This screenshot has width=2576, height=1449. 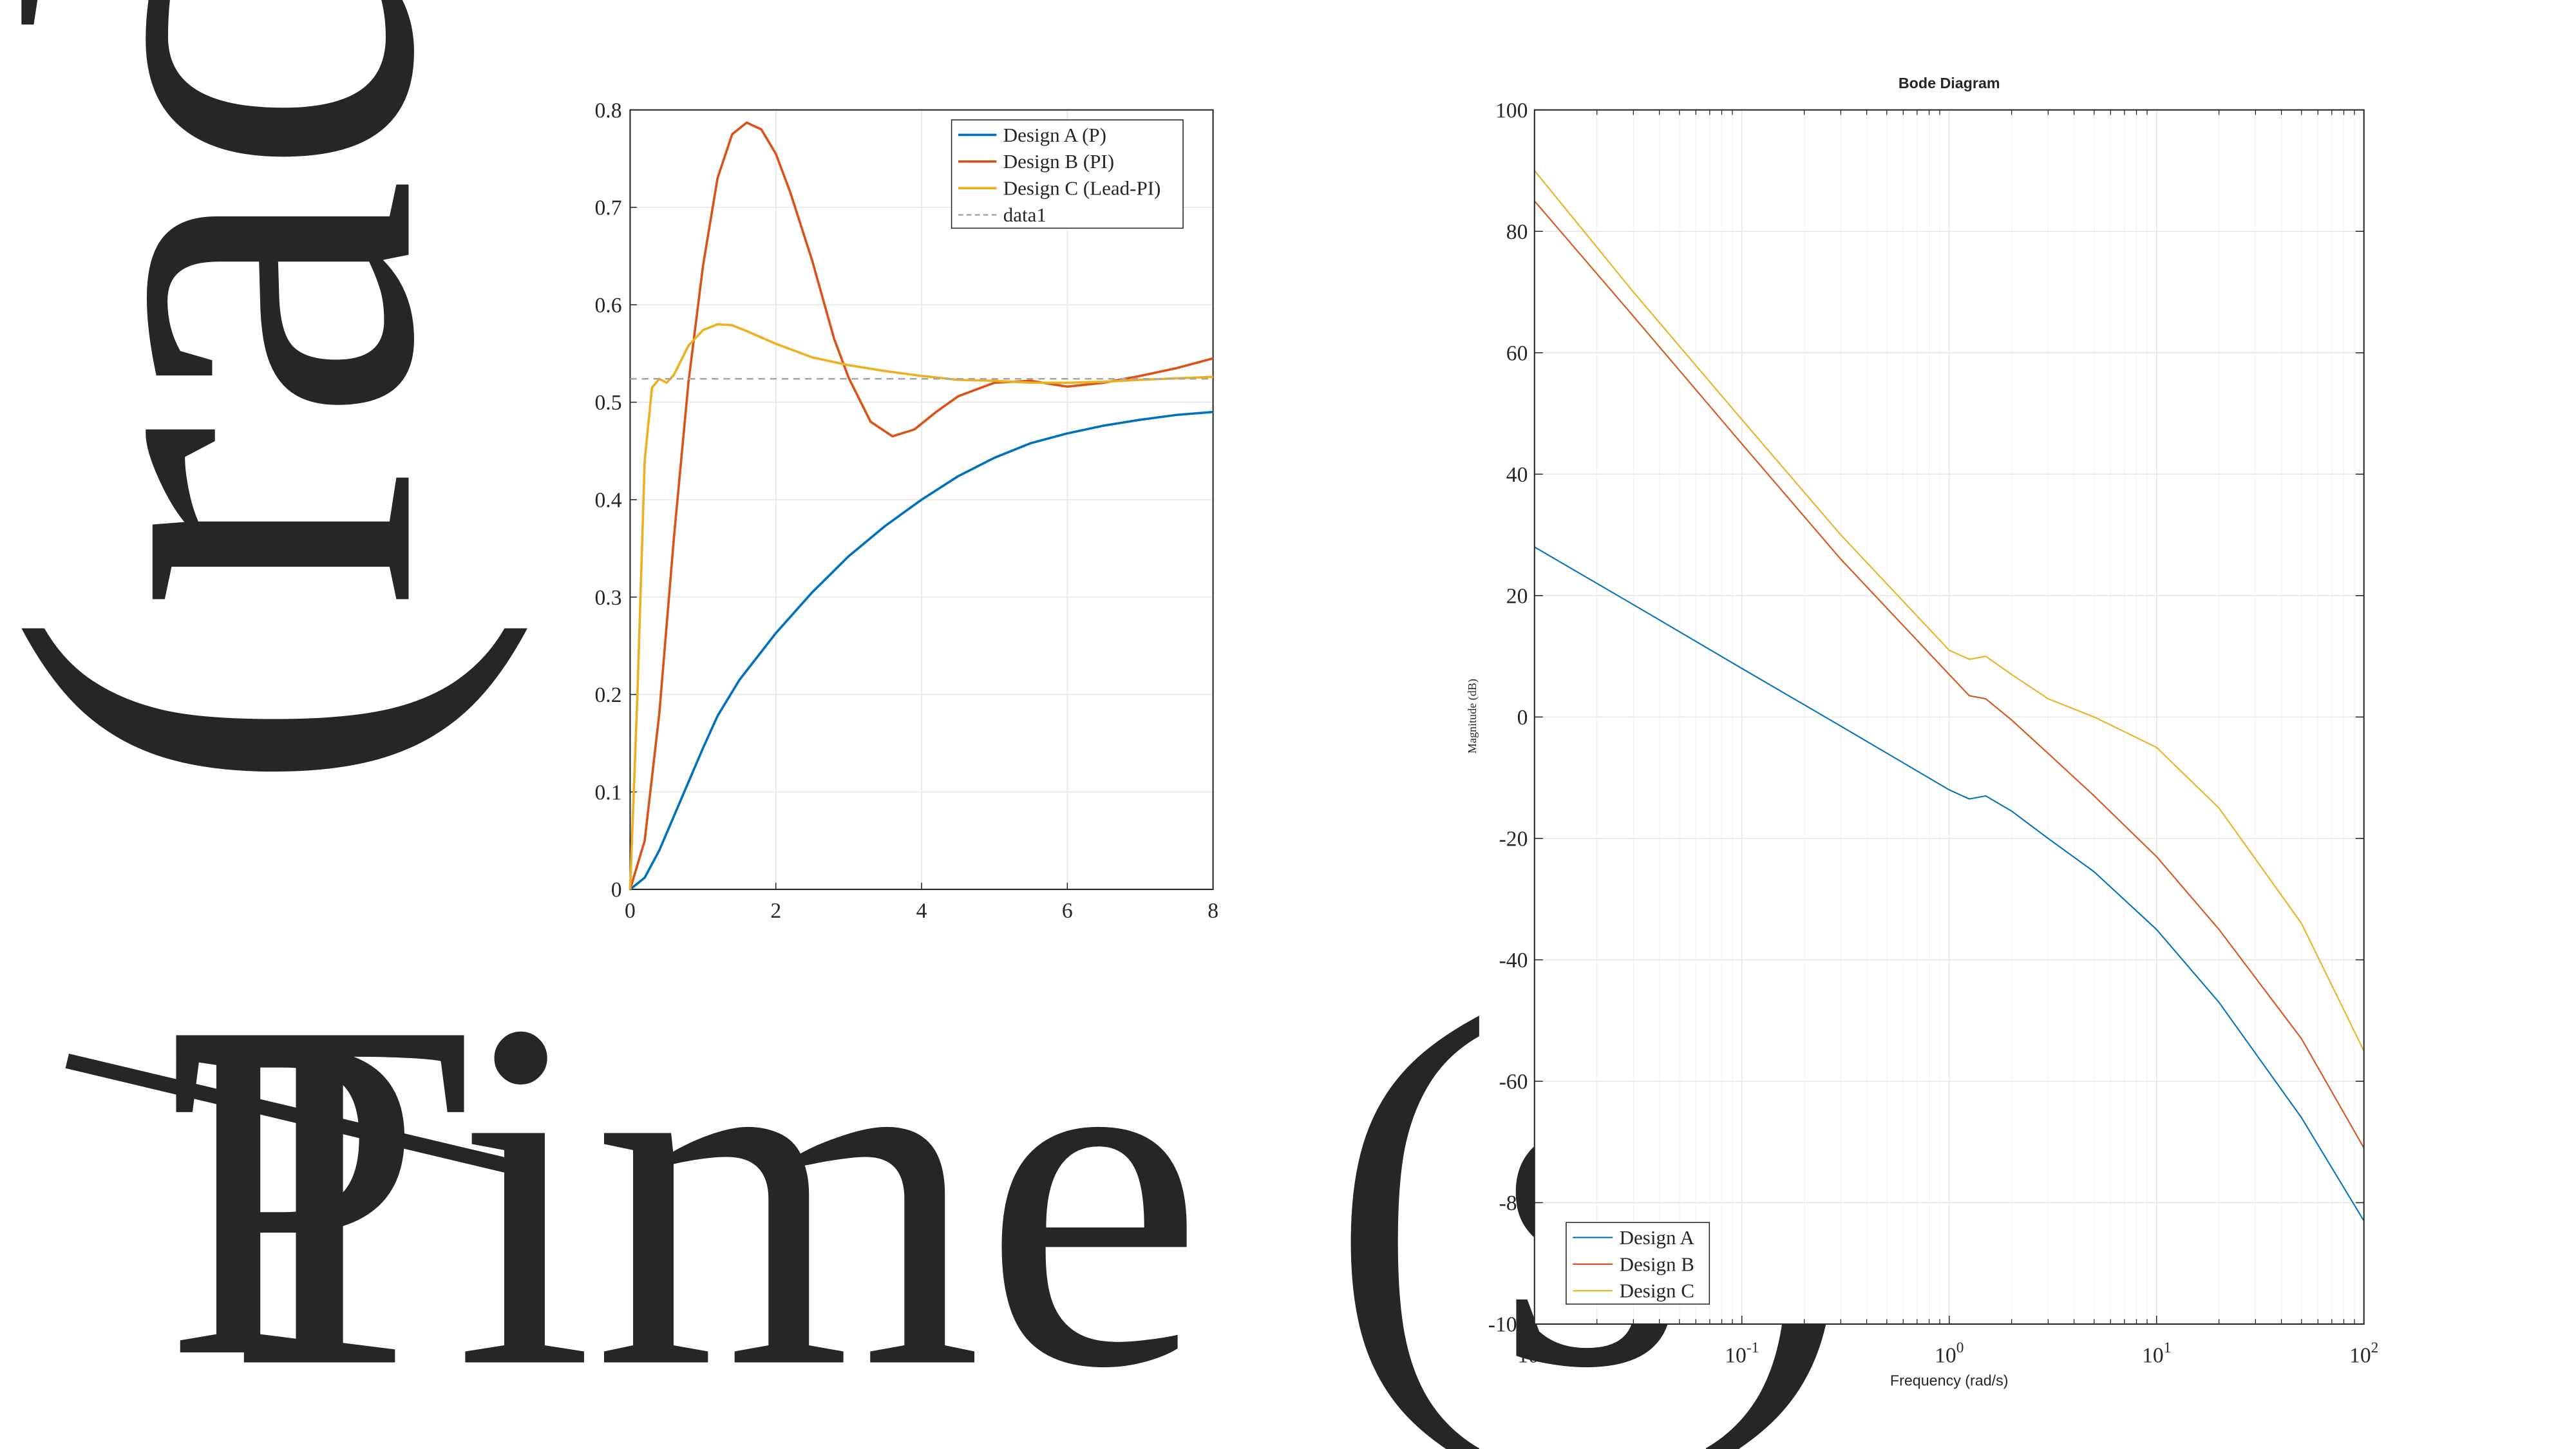 I want to click on vertical-overlay-label: (rad, so click(x=265, y=398).